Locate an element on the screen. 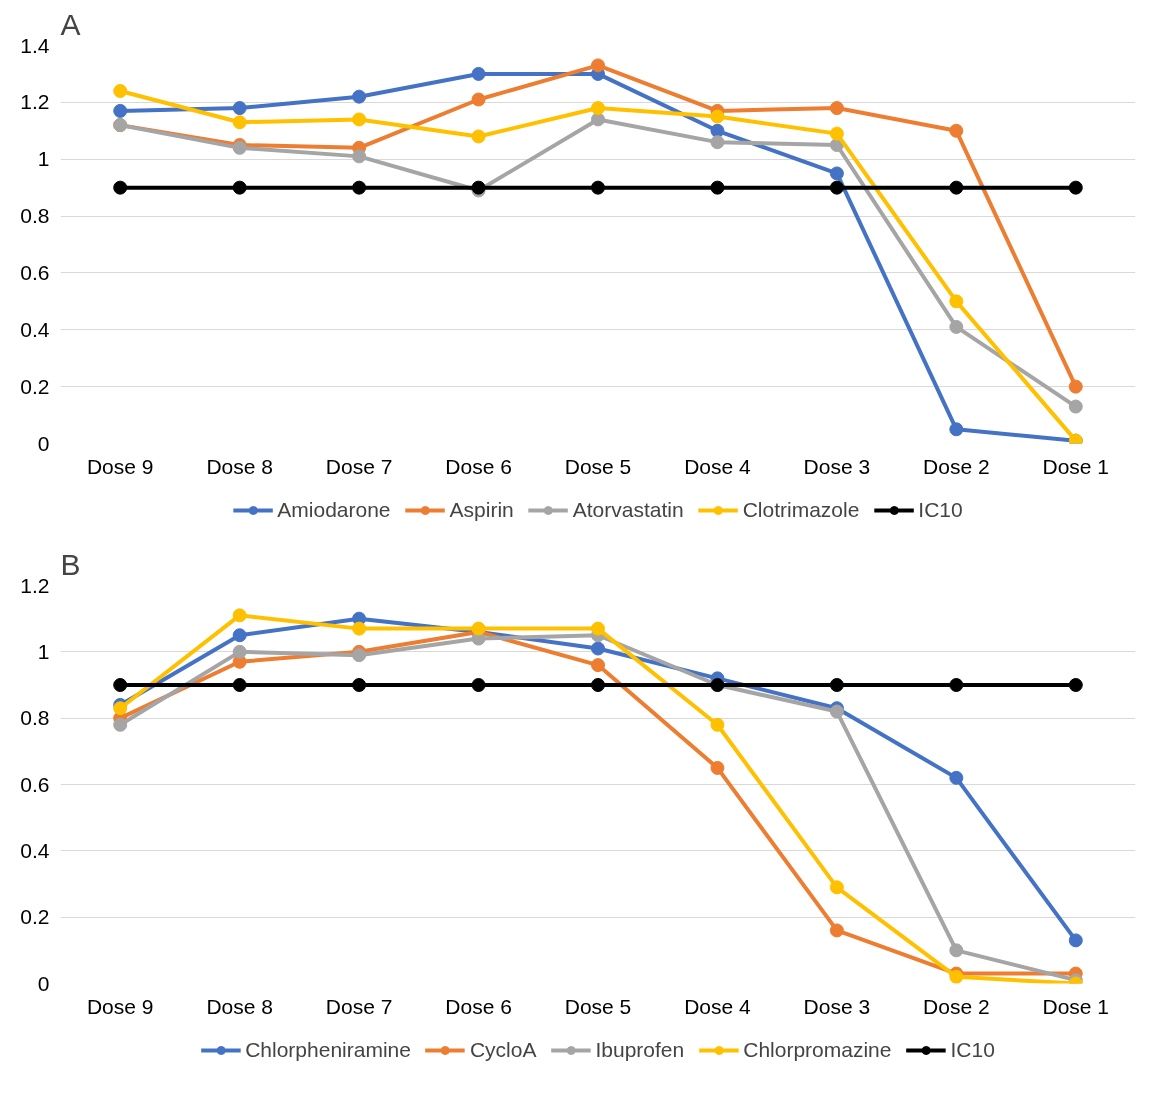 The height and width of the screenshot is (1108, 1153). legend-label: Ibuprofen is located at coordinates (640, 1050).